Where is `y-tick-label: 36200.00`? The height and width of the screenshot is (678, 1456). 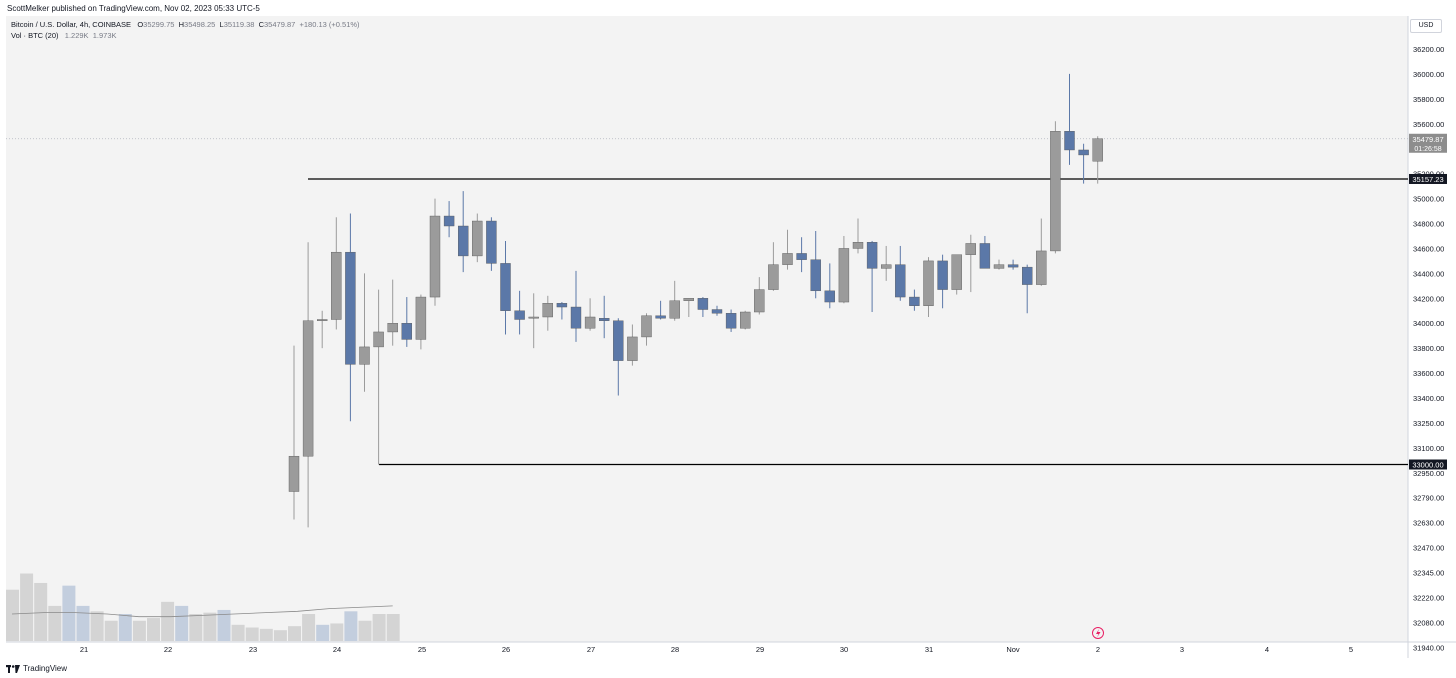 y-tick-label: 36200.00 is located at coordinates (1428, 49).